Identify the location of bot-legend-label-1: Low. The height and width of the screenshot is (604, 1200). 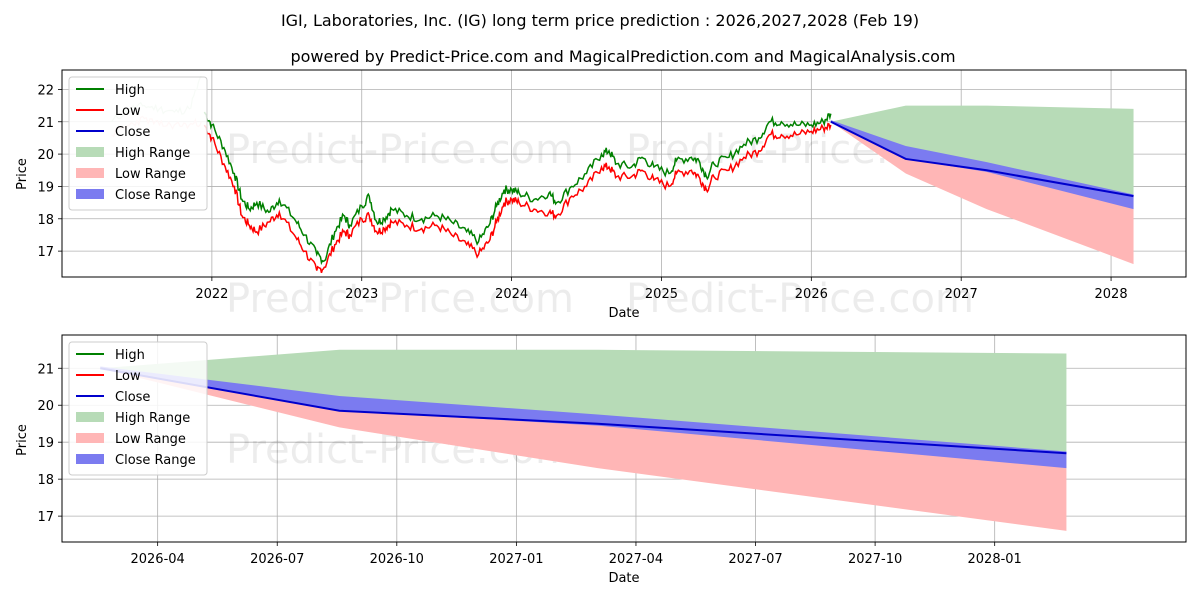
(128, 376).